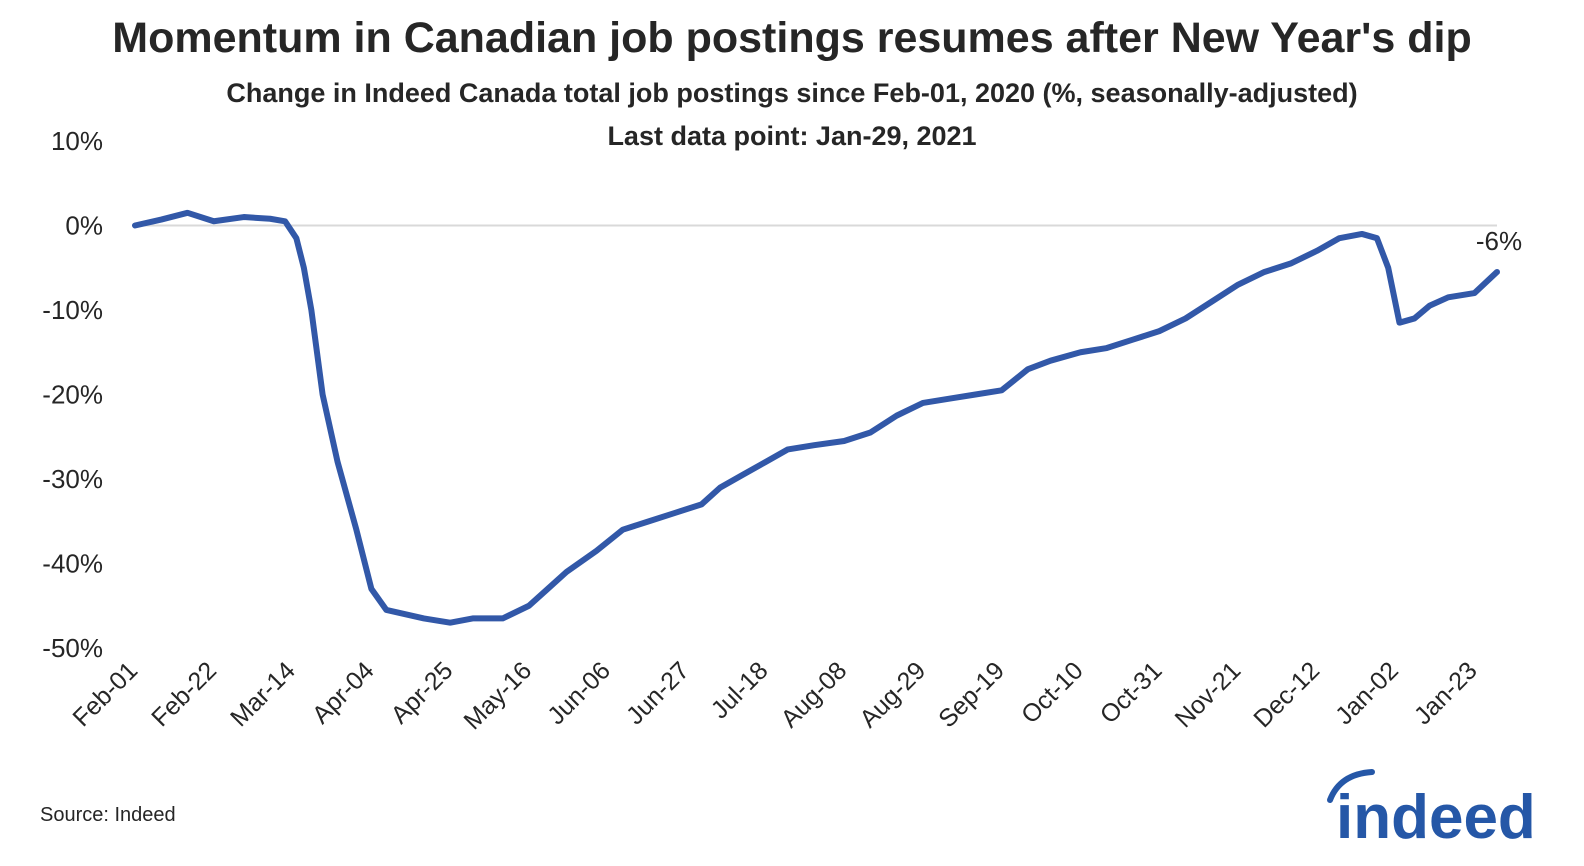  I want to click on end-data-label: -6%, so click(1499, 241).